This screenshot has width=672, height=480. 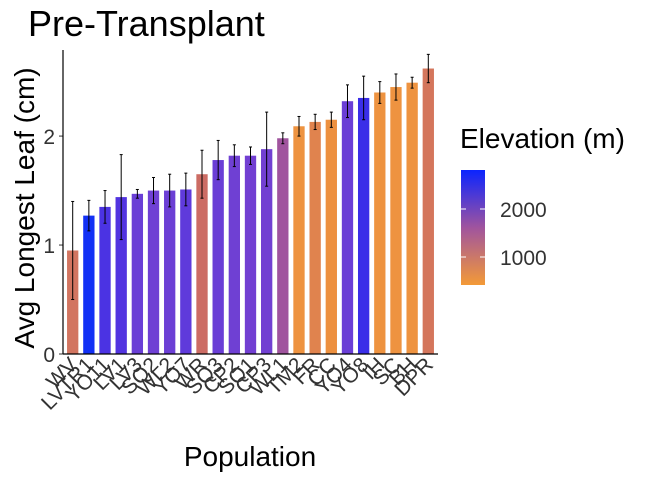 I want to click on y-tick-label: 2, so click(x=49, y=137).